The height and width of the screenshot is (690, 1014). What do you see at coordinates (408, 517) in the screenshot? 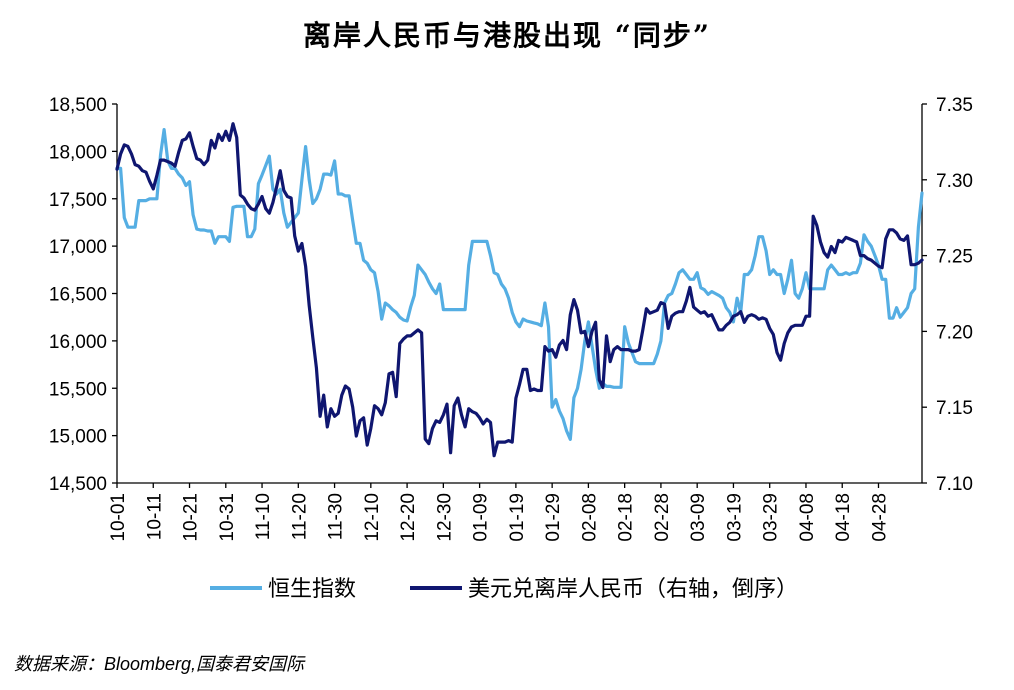
I see `x-tick-label: 12-20` at bounding box center [408, 517].